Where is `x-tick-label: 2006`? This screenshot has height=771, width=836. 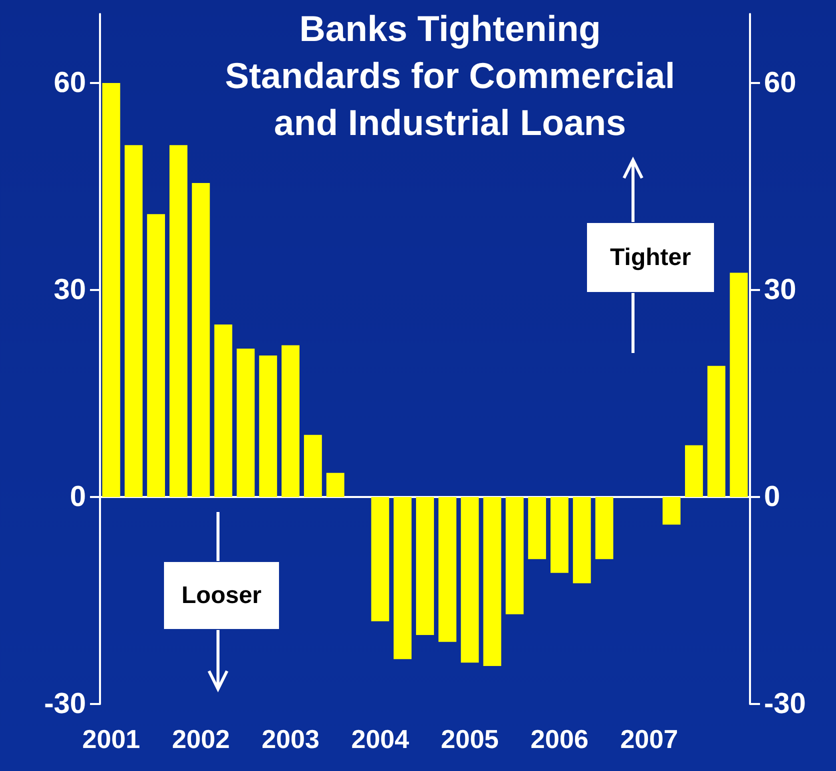 x-tick-label: 2006 is located at coordinates (559, 739).